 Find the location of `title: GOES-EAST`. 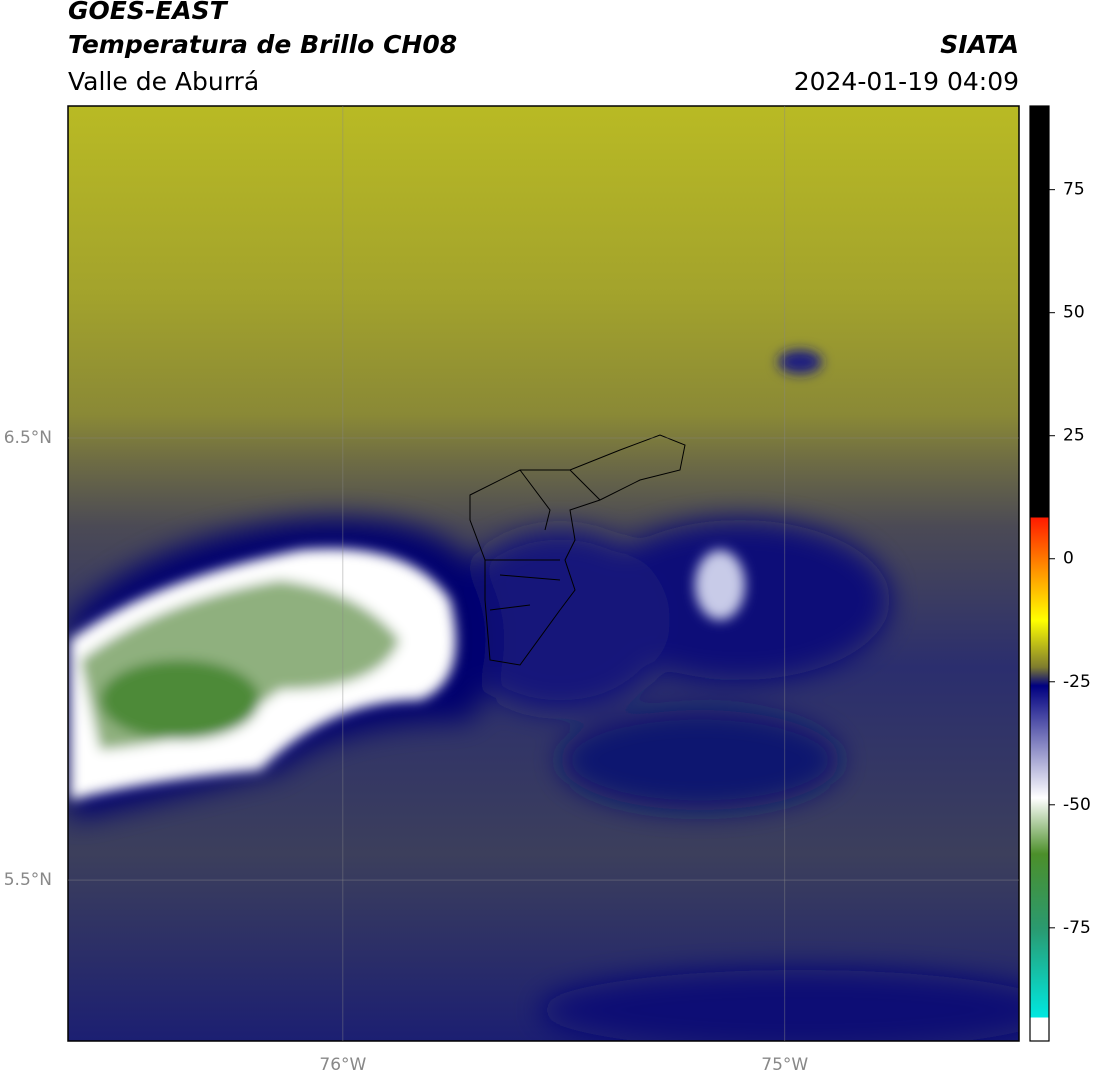

title: GOES-EAST is located at coordinates (148, 12).